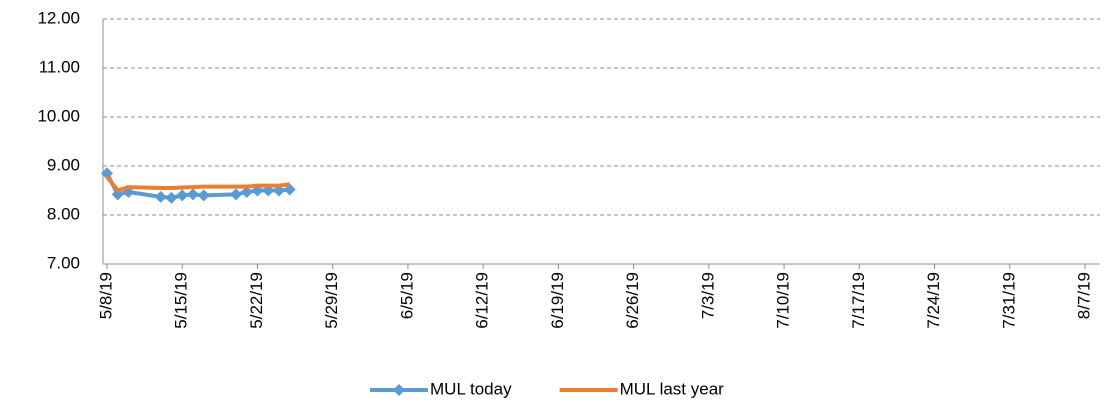  I want to click on x-tick-label: 8/7/19, so click(1083, 295).